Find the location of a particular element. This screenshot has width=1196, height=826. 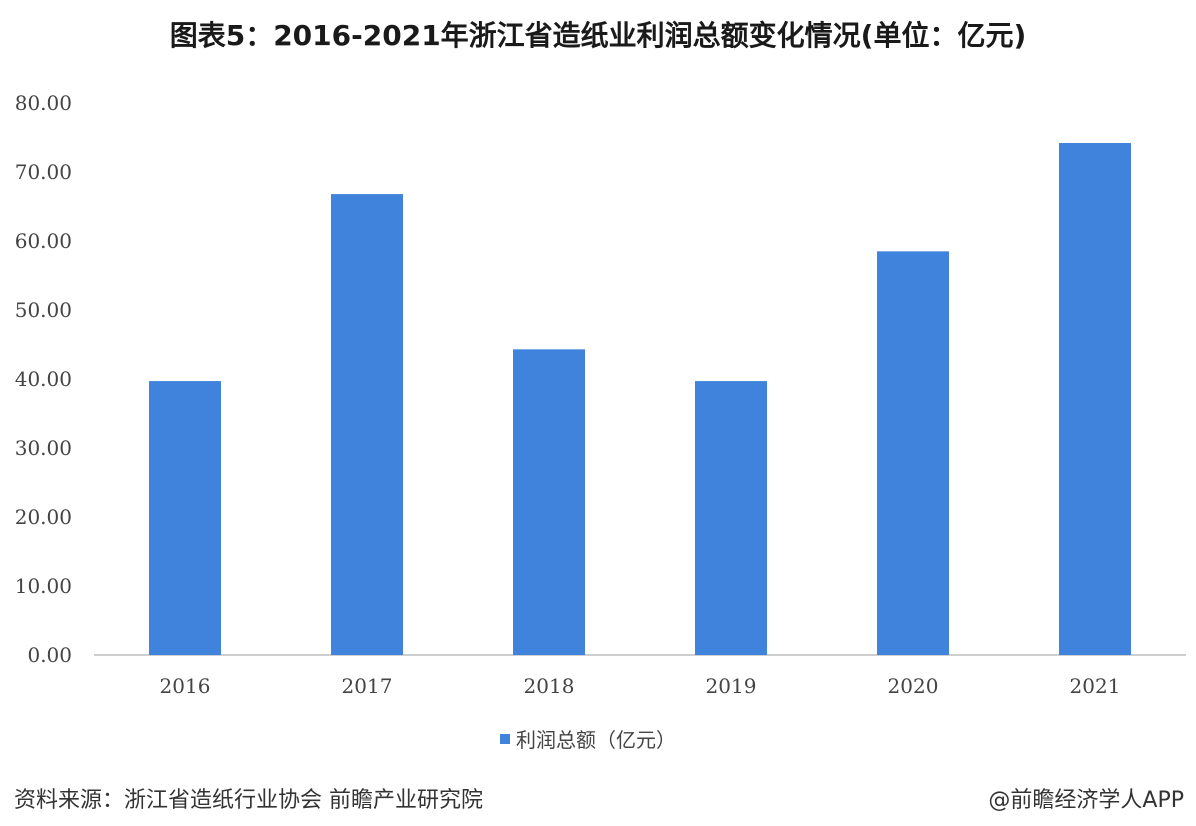

y-tick-label: 40.00 is located at coordinates (43, 379).